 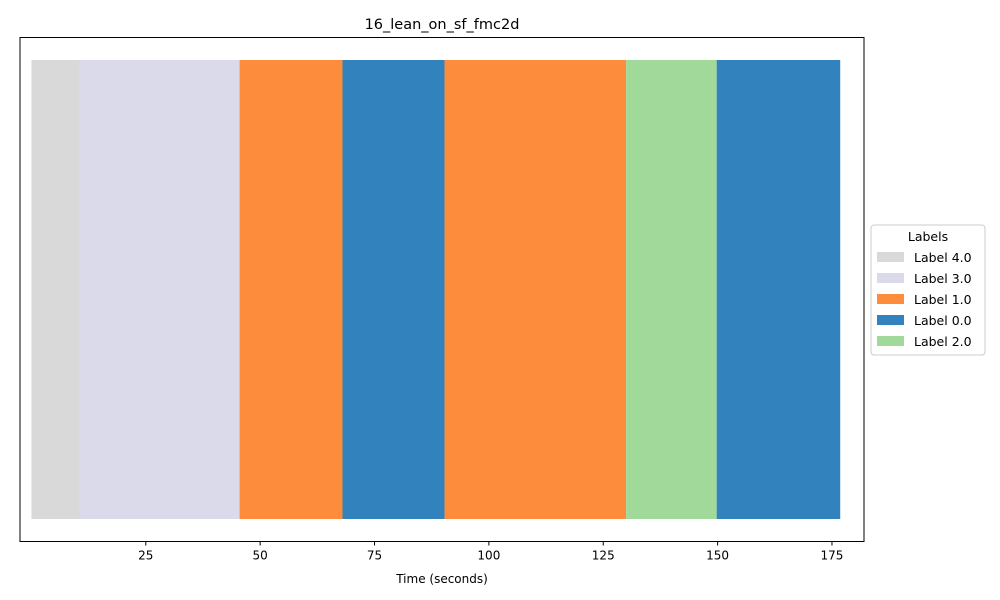 I want to click on x-axis-ticks: 25 50 75 100 125 150 175, so click(x=491, y=552).